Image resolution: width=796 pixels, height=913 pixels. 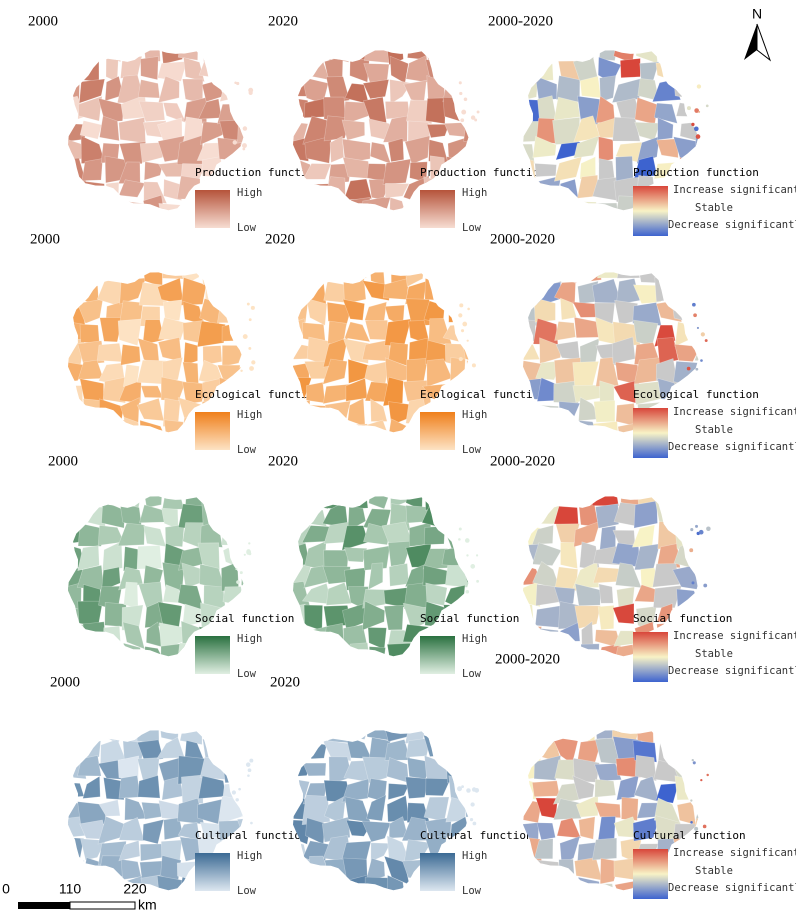 I want to click on legend-label: Decrease significantly, so click(x=732, y=447).